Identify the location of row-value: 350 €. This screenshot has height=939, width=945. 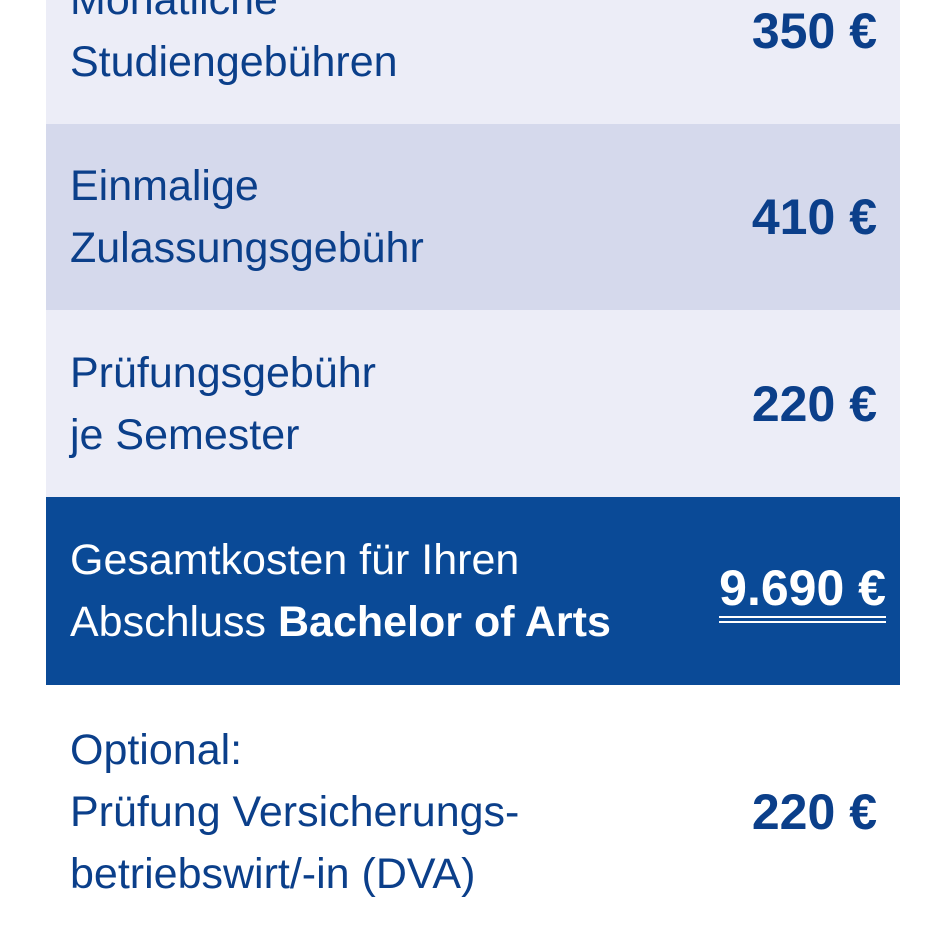
(814, 31).